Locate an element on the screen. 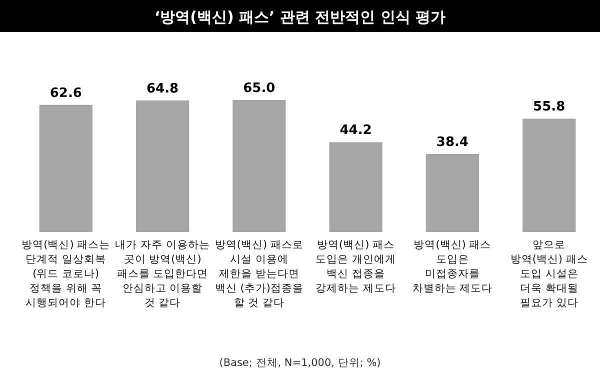  data-label: 38.4 is located at coordinates (452, 142).